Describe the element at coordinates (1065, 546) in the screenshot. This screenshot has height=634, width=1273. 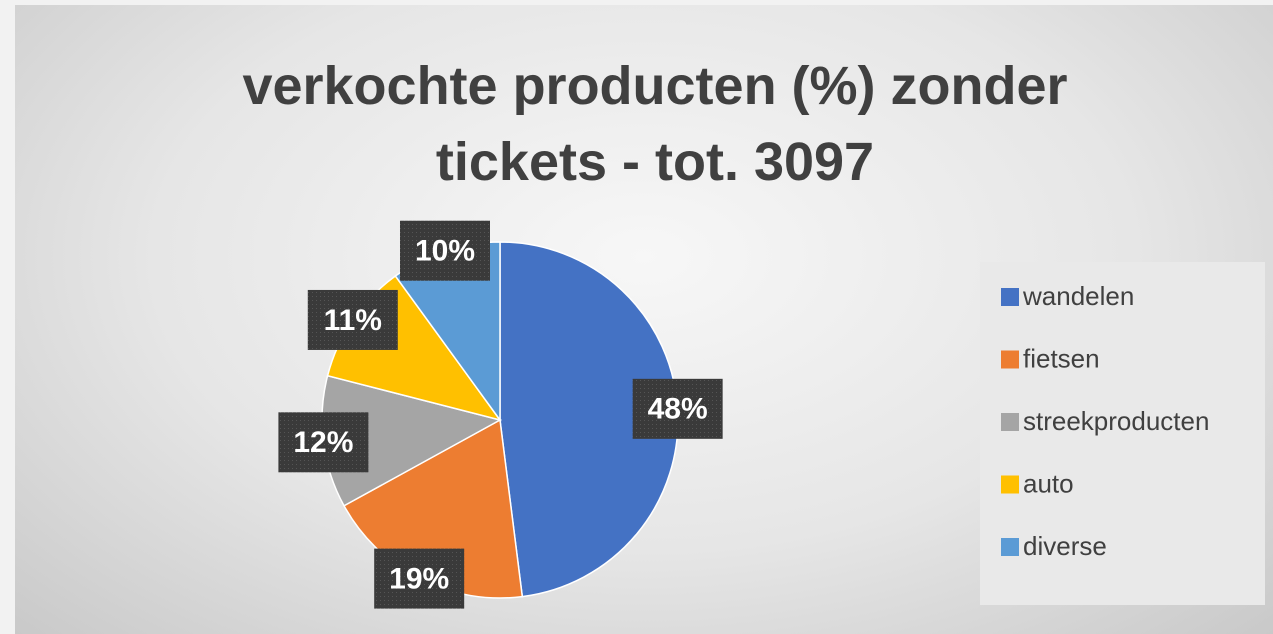
I see `legend-label: diverse` at that location.